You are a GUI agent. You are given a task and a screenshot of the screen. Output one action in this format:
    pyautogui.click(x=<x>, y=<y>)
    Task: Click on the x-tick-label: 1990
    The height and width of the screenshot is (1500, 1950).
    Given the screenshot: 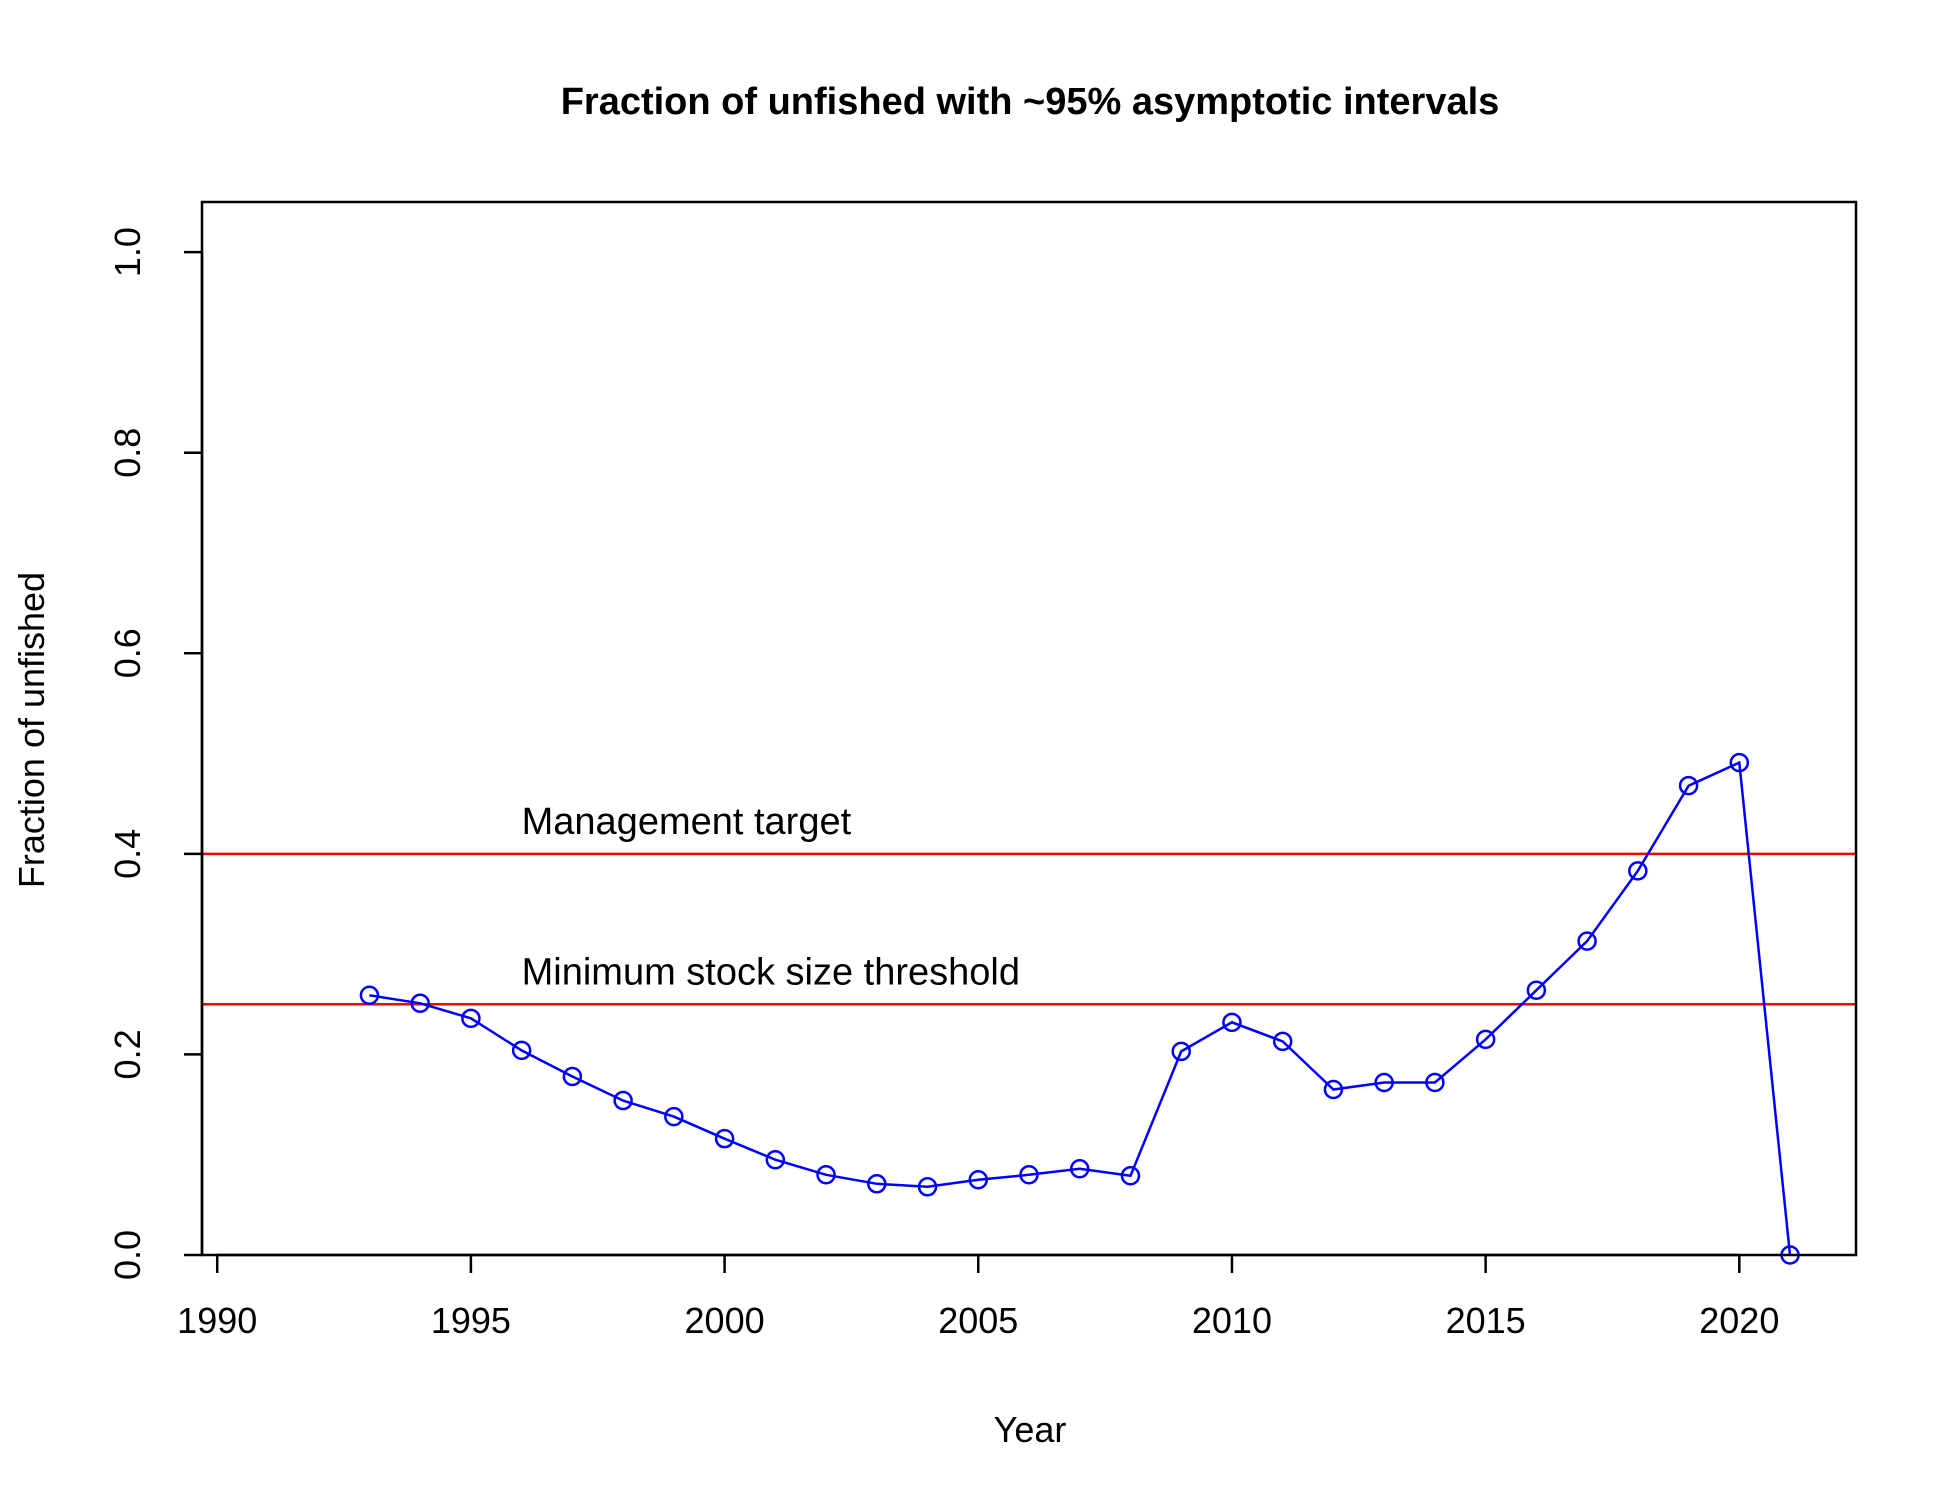 What is the action you would take?
    pyautogui.click(x=217, y=1320)
    